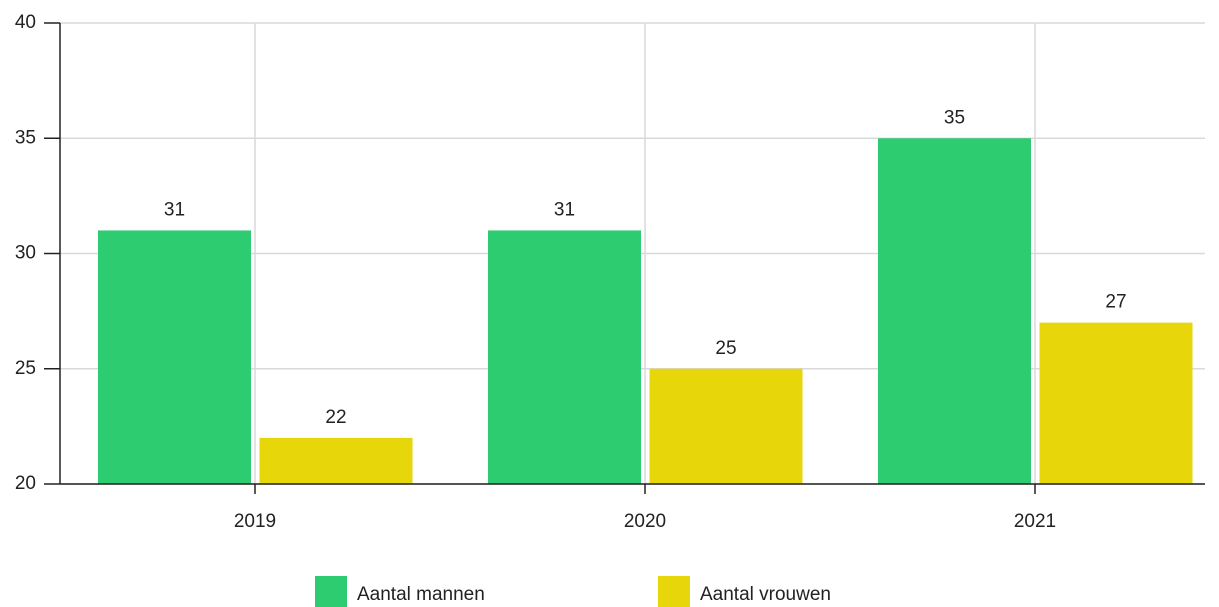 The width and height of the screenshot is (1219, 607). Describe the element at coordinates (25, 368) in the screenshot. I see `y-tick-label: 25` at that location.